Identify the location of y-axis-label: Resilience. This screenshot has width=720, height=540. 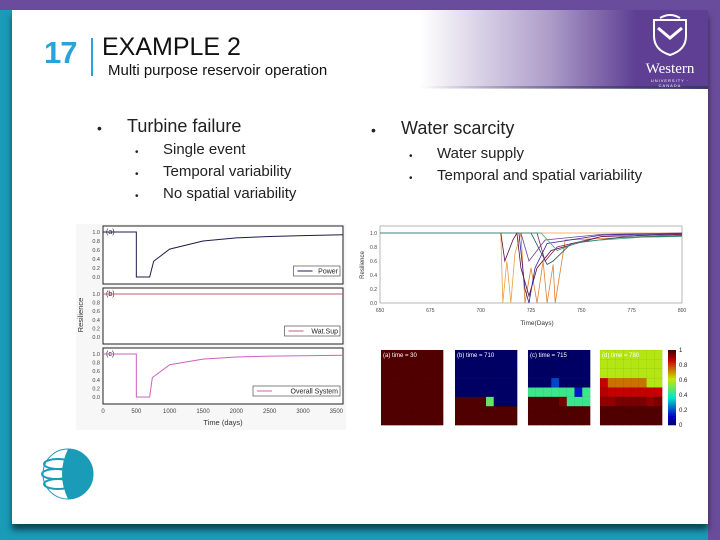
(80, 315).